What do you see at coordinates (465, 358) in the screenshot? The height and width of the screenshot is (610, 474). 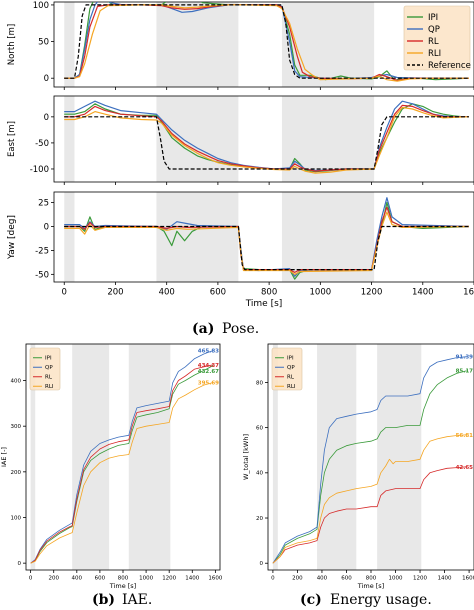 I see `end-value-label-qp: 91.39` at bounding box center [465, 358].